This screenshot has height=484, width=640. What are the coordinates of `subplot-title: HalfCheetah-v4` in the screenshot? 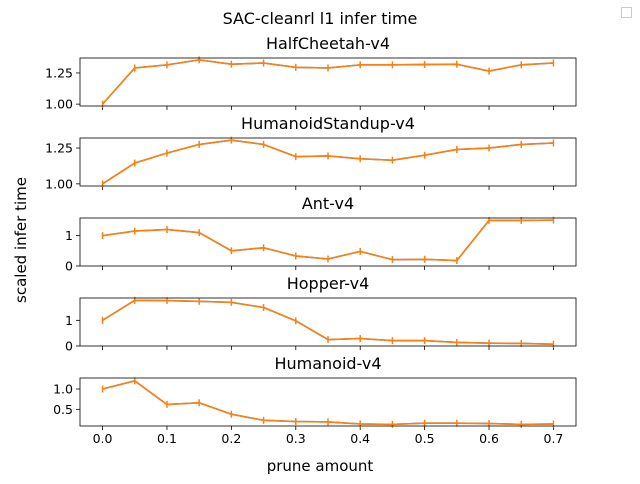 It's located at (328, 43).